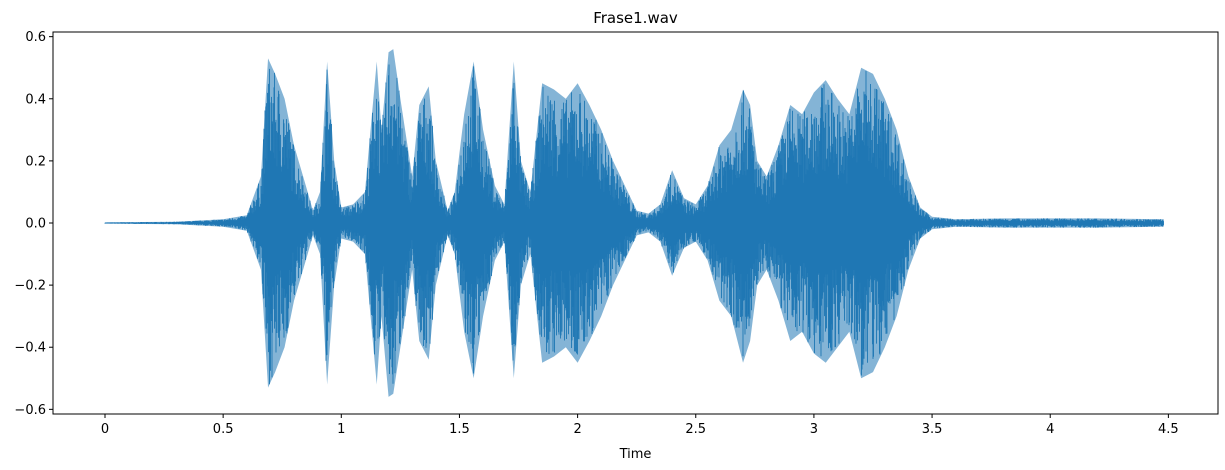  I want to click on x-tick-label: 2, so click(577, 429).